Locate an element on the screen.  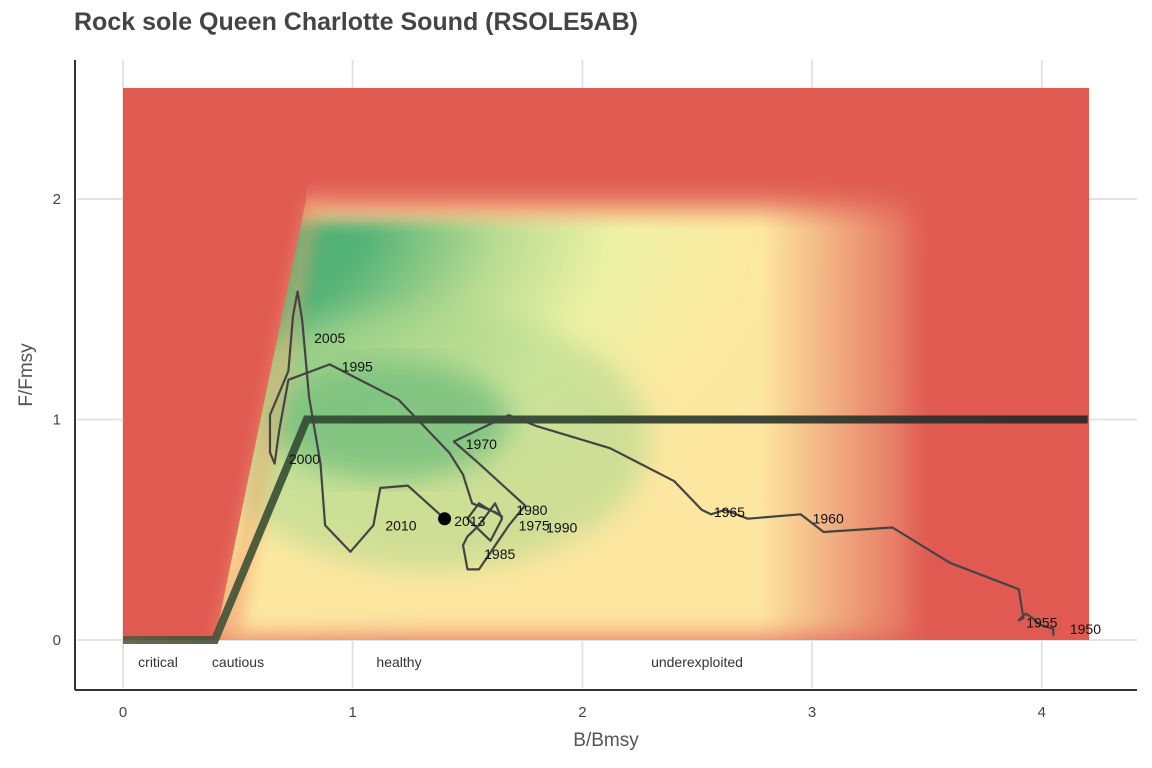
year-label: 2005 is located at coordinates (329, 338).